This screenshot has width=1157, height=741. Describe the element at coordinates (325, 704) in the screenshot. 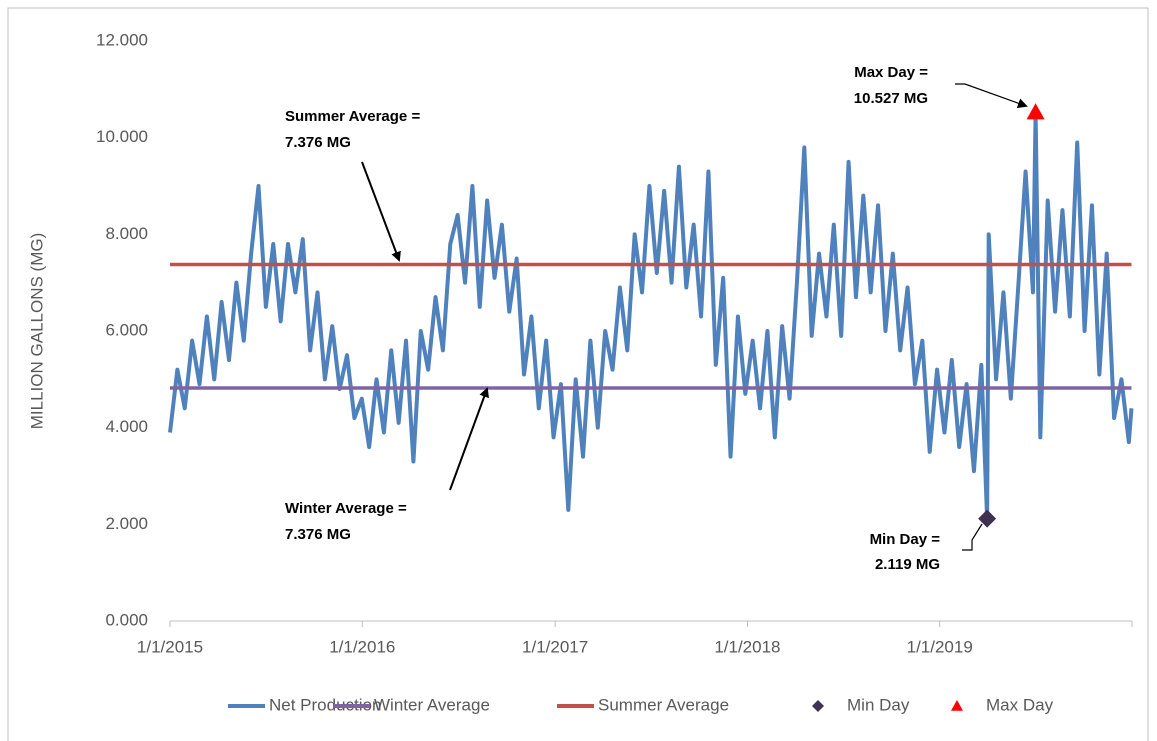

I see `legend-label: Net Production` at that location.